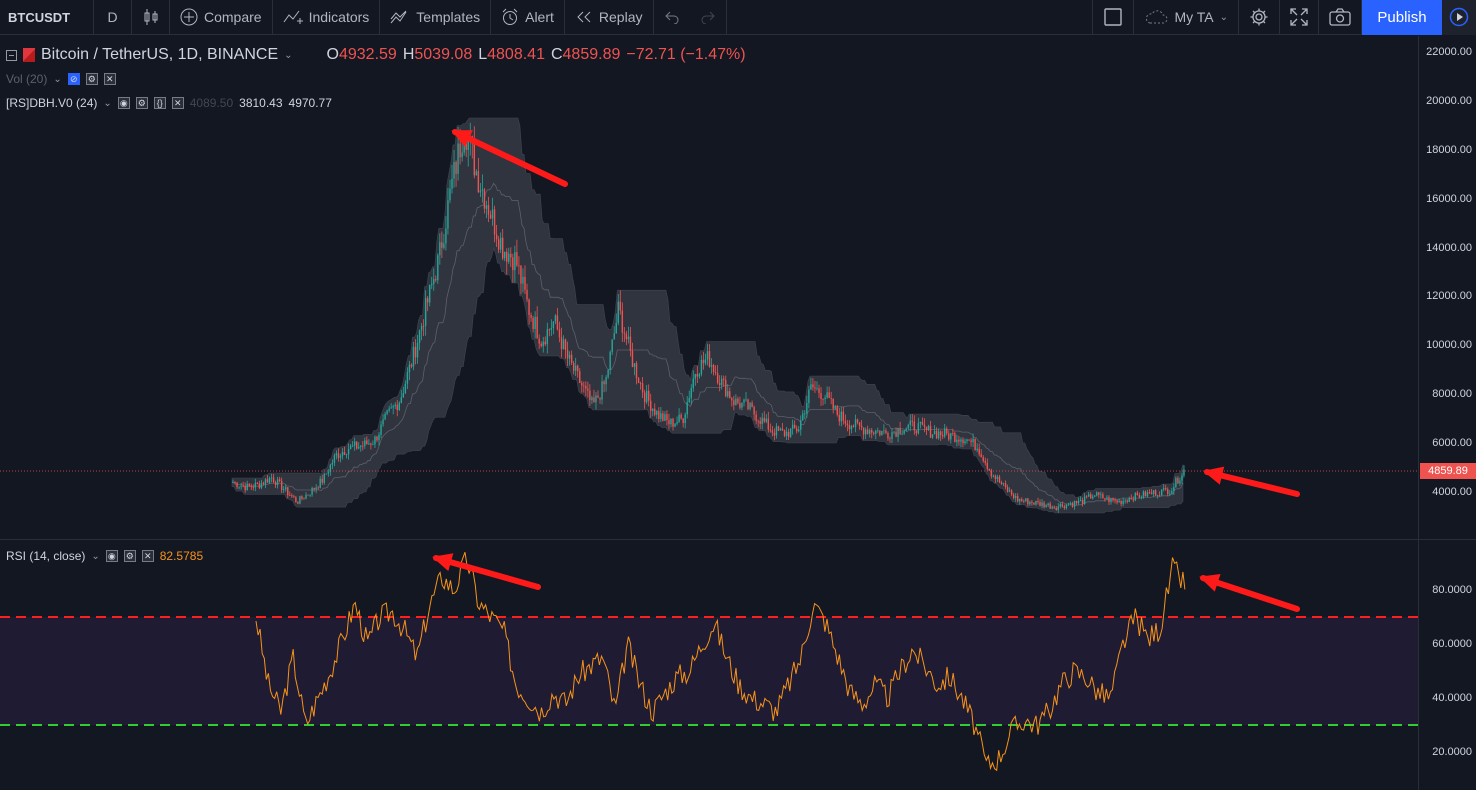 This screenshot has height=790, width=1476. Describe the element at coordinates (1402, 17) in the screenshot. I see `publish-button: Publish` at that location.